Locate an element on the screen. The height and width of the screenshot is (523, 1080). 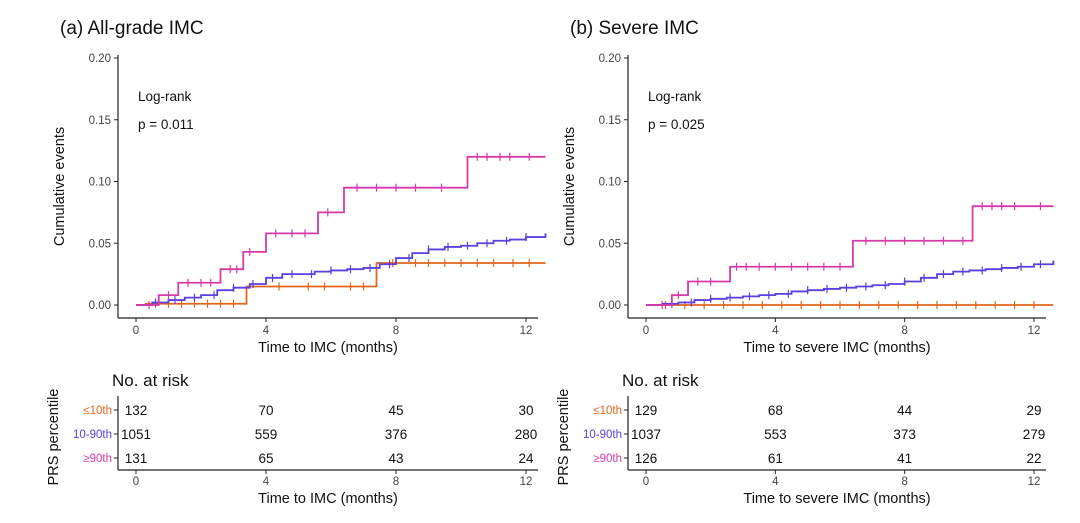
risk-count: 280 is located at coordinates (526, 434).